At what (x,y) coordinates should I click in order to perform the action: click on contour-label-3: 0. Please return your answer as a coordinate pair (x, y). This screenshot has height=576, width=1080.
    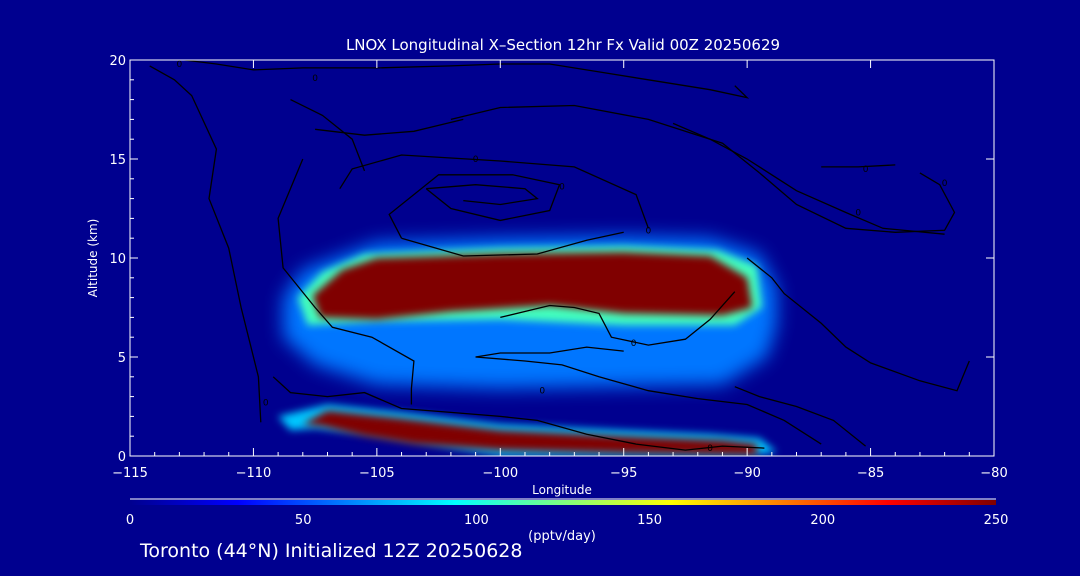
    Looking at the image, I should click on (649, 231).